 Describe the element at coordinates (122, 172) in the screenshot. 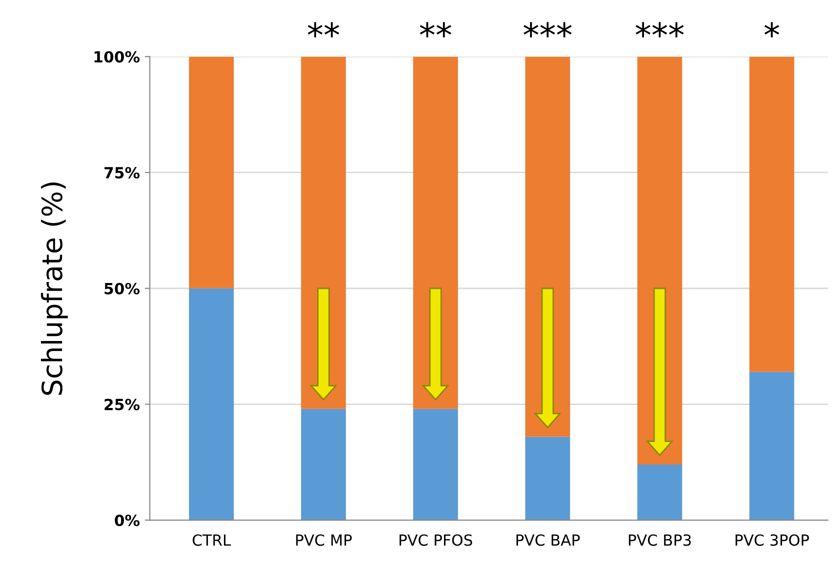

I see `y-tick-label: 75%` at that location.